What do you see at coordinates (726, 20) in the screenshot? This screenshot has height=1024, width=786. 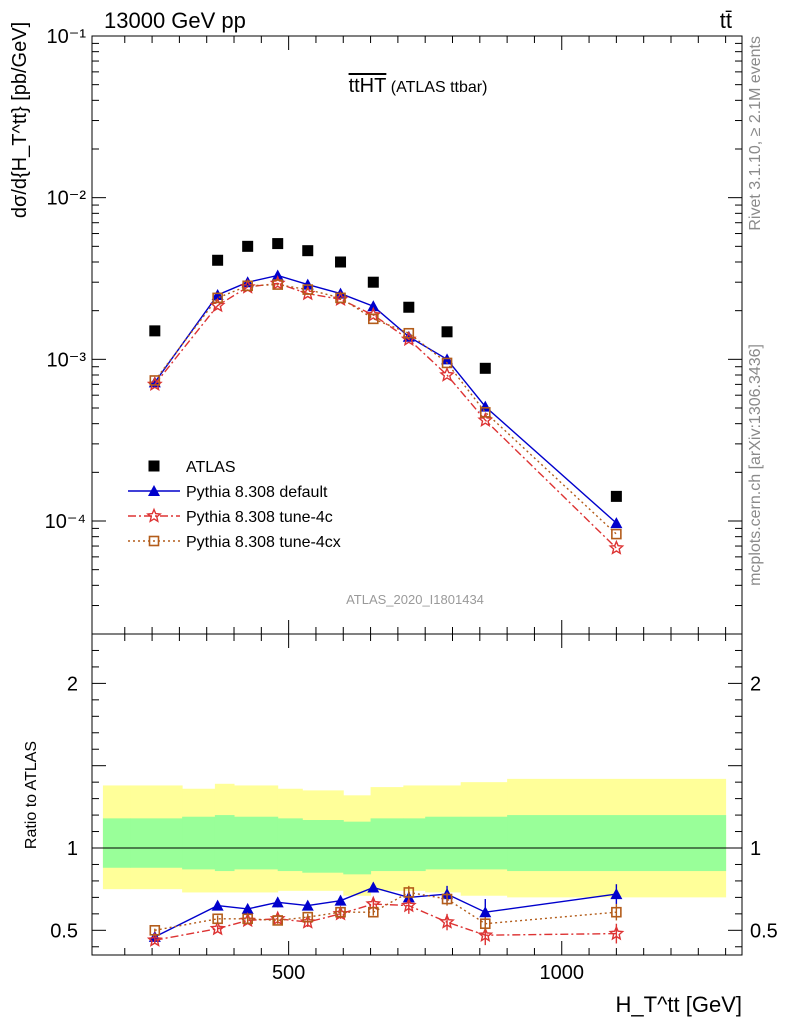 I see `process-label: tt̄` at bounding box center [726, 20].